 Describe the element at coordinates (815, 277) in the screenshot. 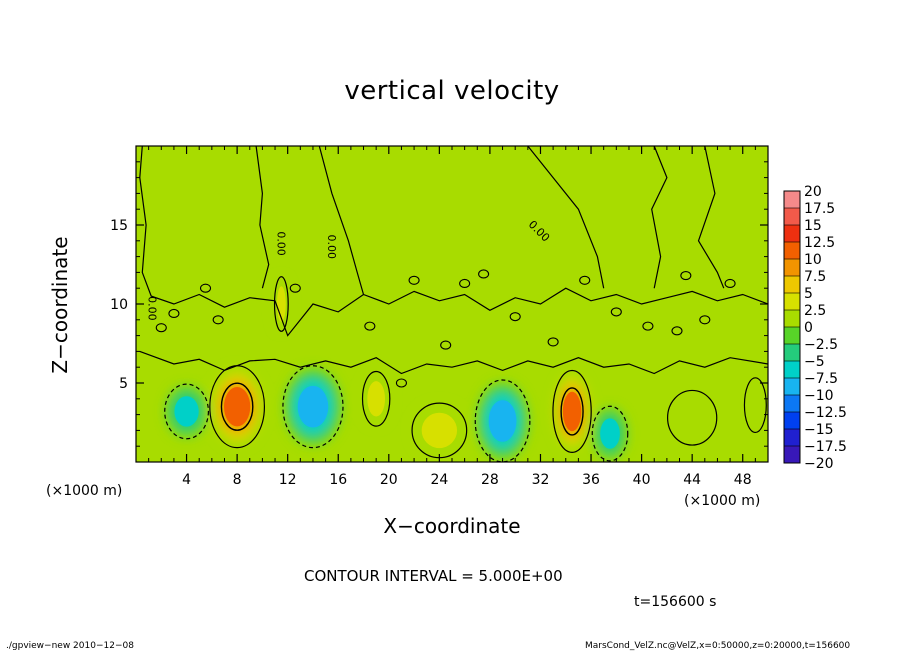

I see `colorbar-label: 7.5` at that location.